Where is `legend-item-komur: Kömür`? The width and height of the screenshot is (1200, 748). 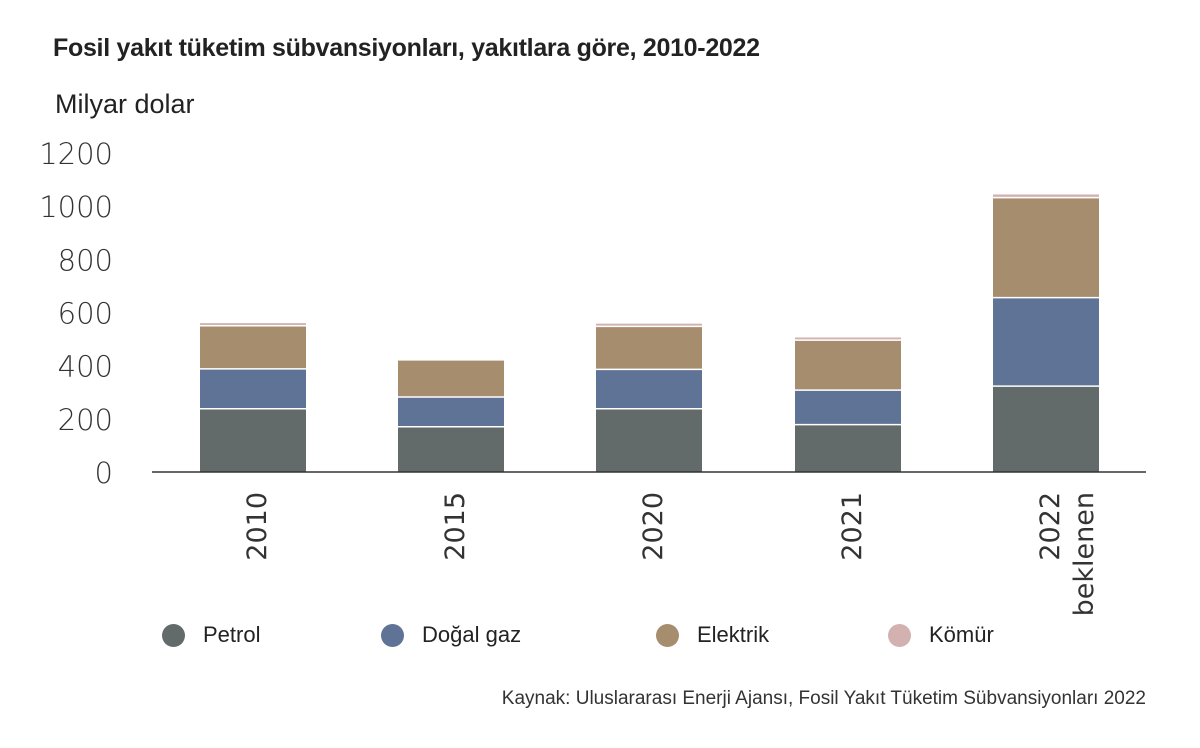
legend-item-komur: Kömür is located at coordinates (941, 635).